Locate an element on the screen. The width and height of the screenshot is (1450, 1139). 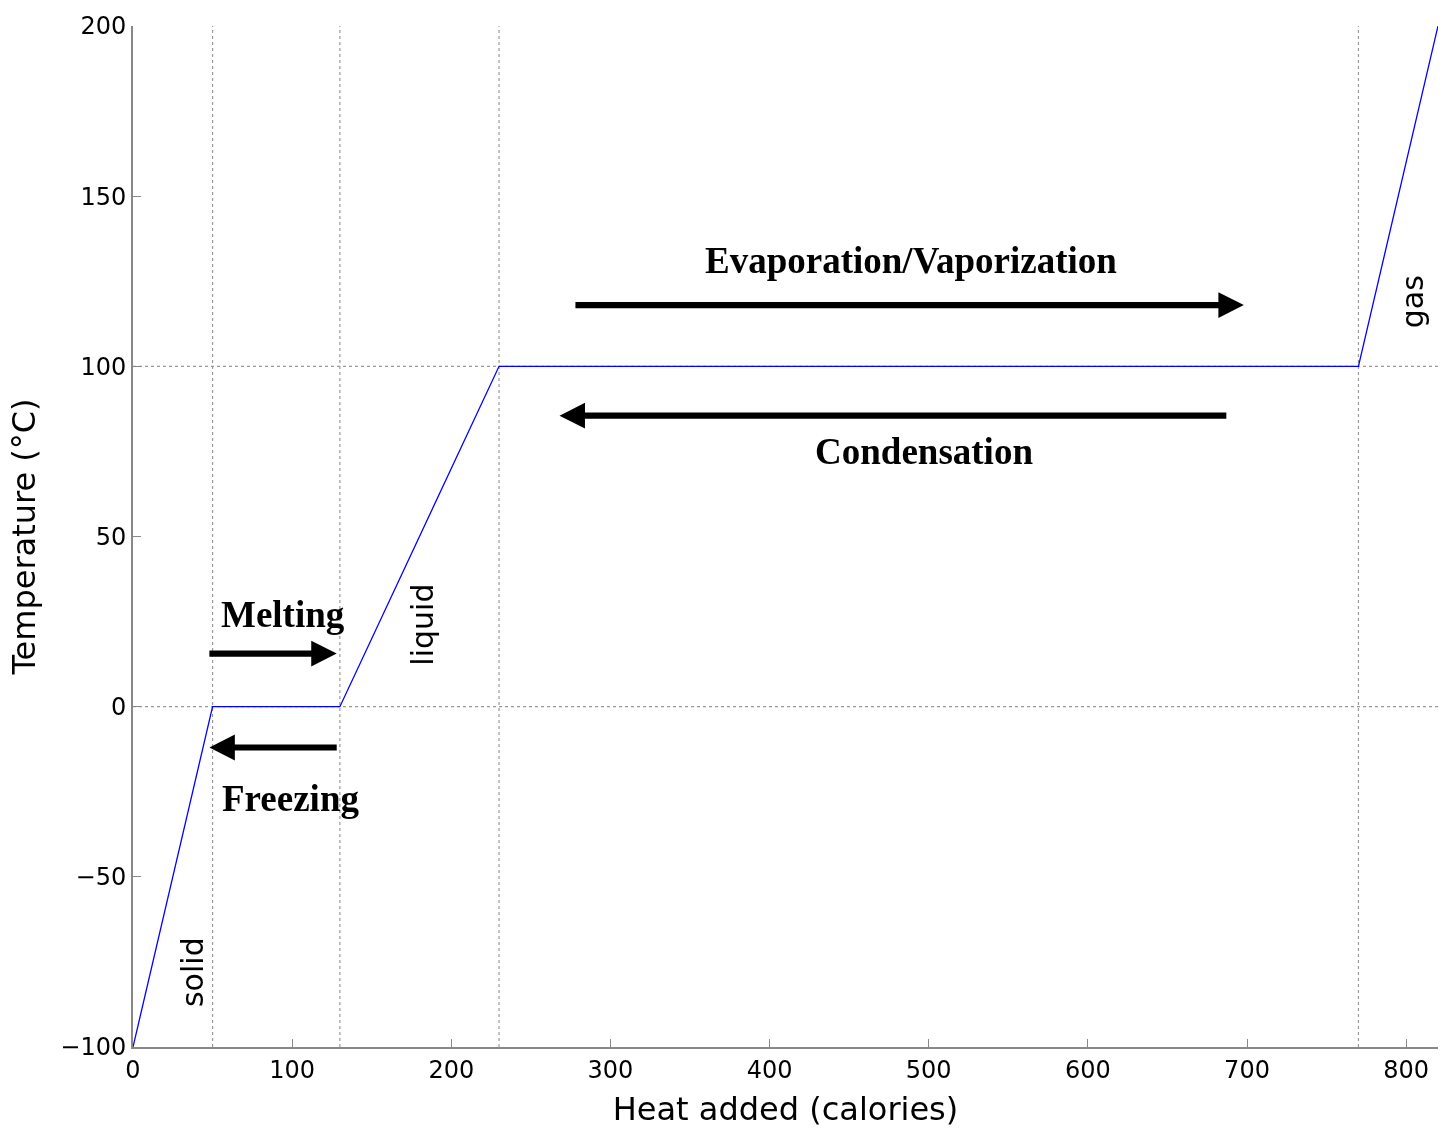
y-tick-label: 200 is located at coordinates (103, 26).